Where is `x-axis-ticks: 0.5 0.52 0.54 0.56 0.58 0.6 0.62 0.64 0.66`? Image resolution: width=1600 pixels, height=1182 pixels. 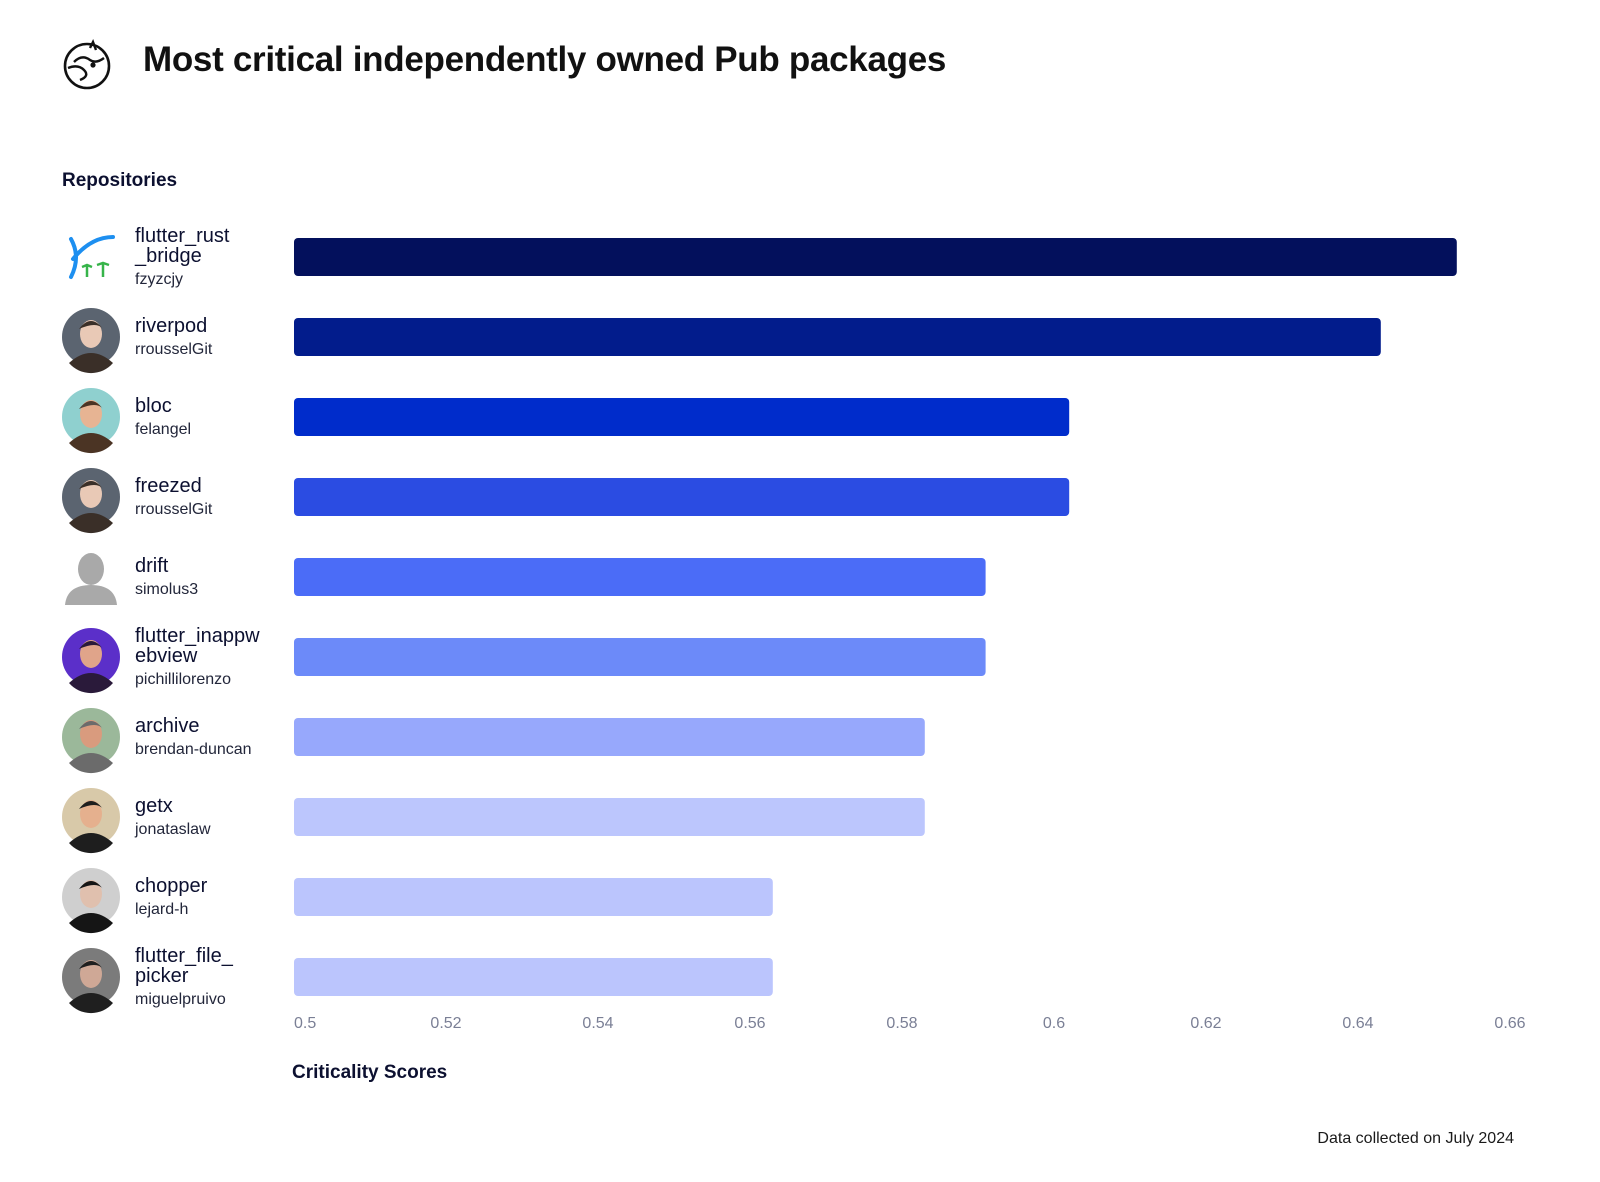 x-axis-ticks: 0.5 0.52 0.54 0.56 0.58 0.6 0.62 0.64 0.66 is located at coordinates (910, 1023).